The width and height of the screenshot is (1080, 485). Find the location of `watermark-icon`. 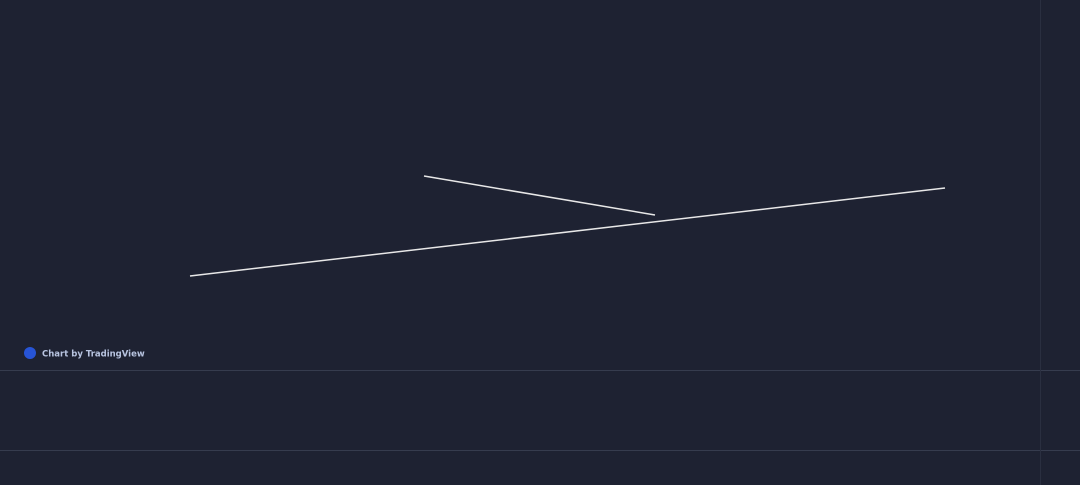

watermark-icon is located at coordinates (30, 353).